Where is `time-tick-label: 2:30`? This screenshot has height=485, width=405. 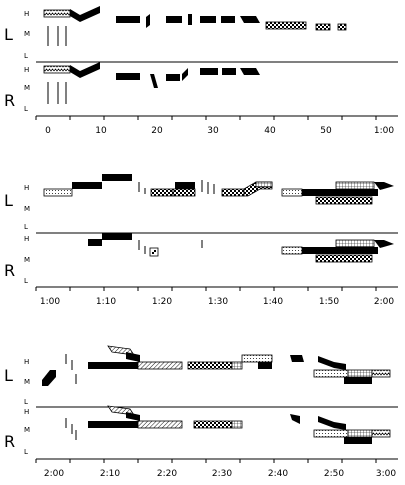 time-tick-label: 2:30 is located at coordinates (222, 474).